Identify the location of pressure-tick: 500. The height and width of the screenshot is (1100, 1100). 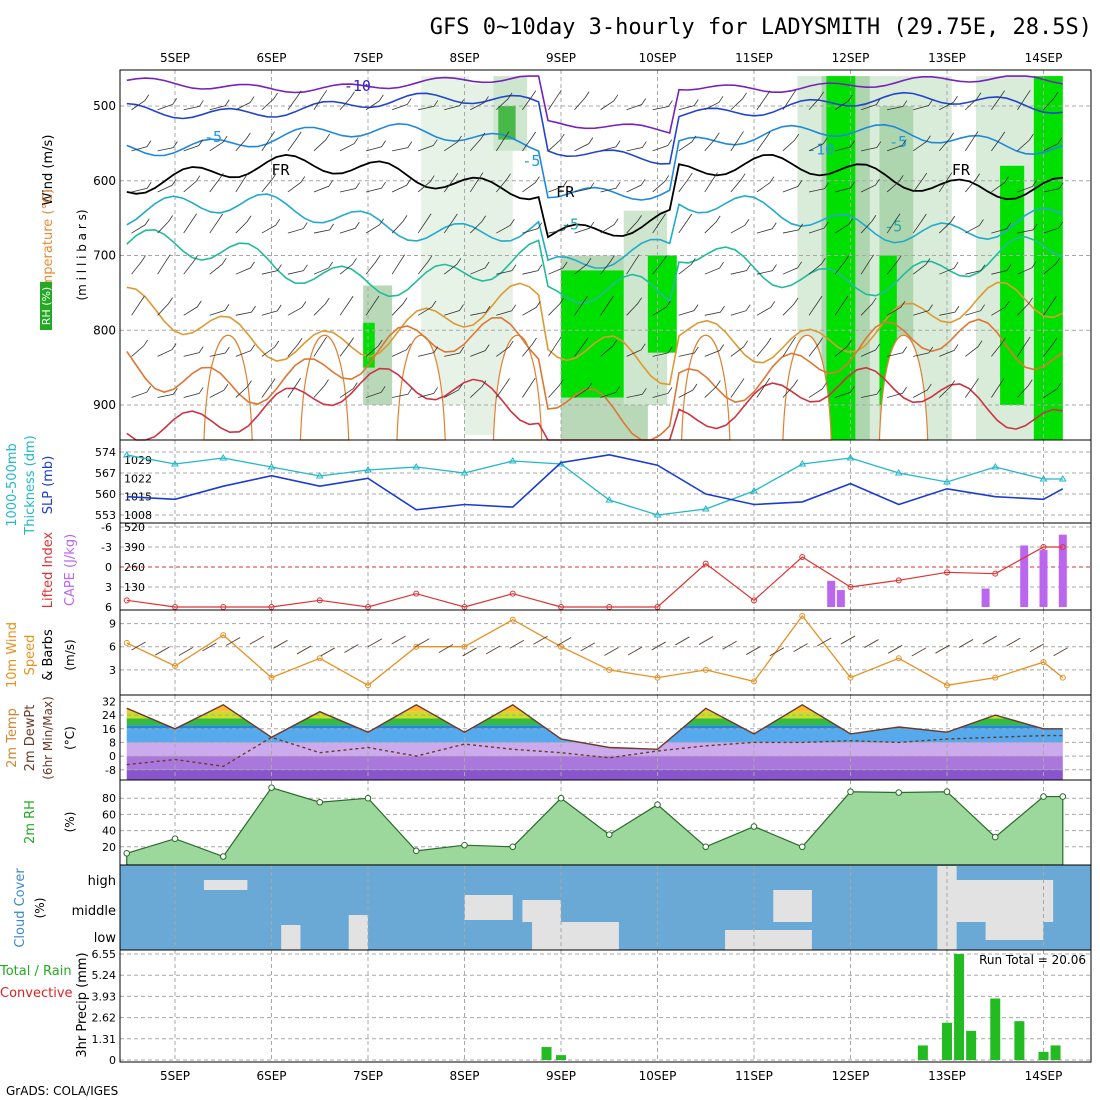
(104, 106).